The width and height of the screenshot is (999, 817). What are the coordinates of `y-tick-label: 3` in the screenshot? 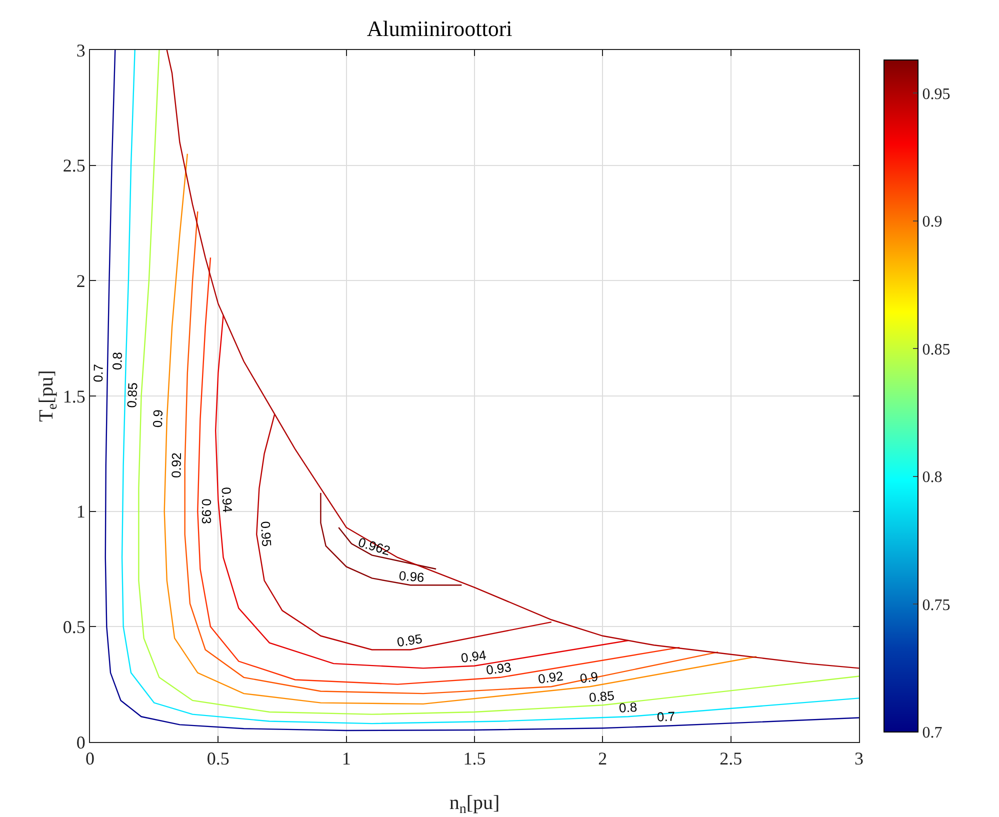 It's located at (81, 50).